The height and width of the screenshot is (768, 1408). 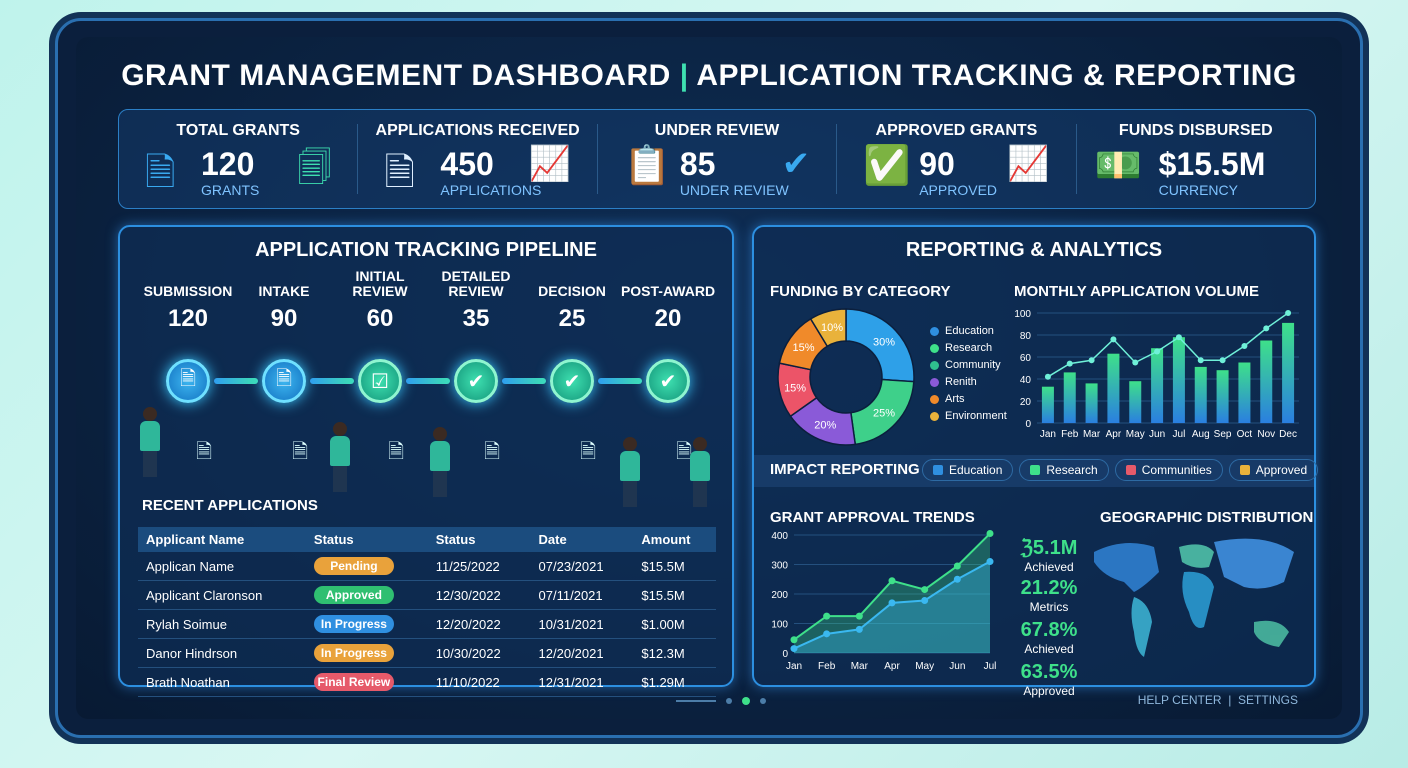 I want to click on applicant-name: Applican Name, so click(x=222, y=566).